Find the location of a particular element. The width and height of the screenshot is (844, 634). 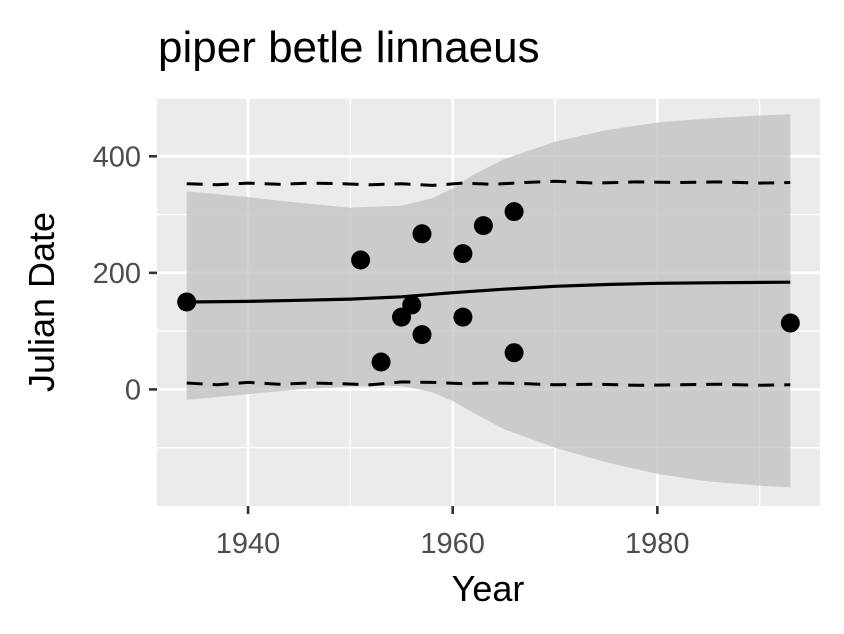

lower-prediction-line is located at coordinates (488, 383).